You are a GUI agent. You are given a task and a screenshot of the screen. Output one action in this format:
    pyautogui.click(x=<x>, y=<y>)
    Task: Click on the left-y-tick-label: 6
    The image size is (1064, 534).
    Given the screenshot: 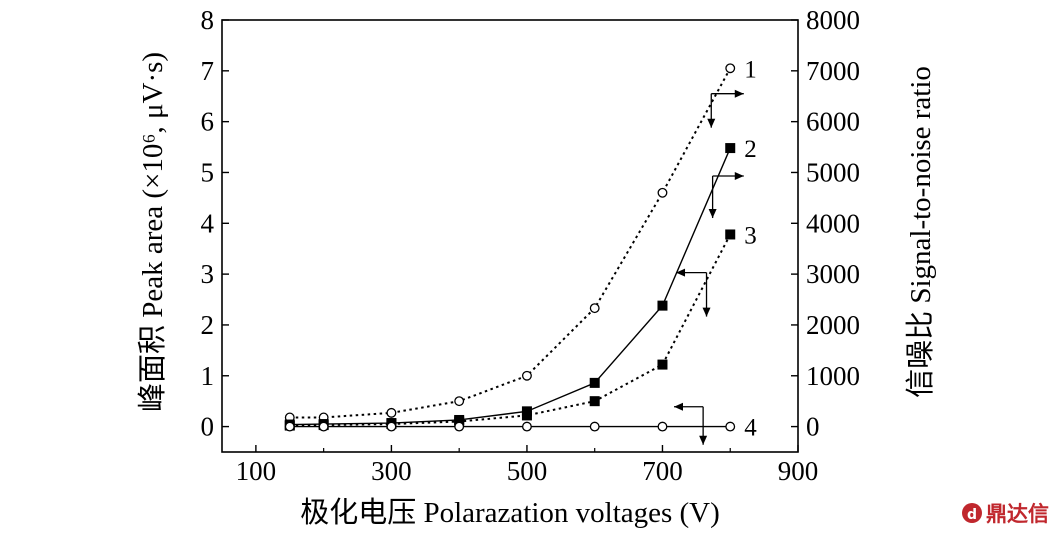 What is the action you would take?
    pyautogui.click(x=208, y=122)
    